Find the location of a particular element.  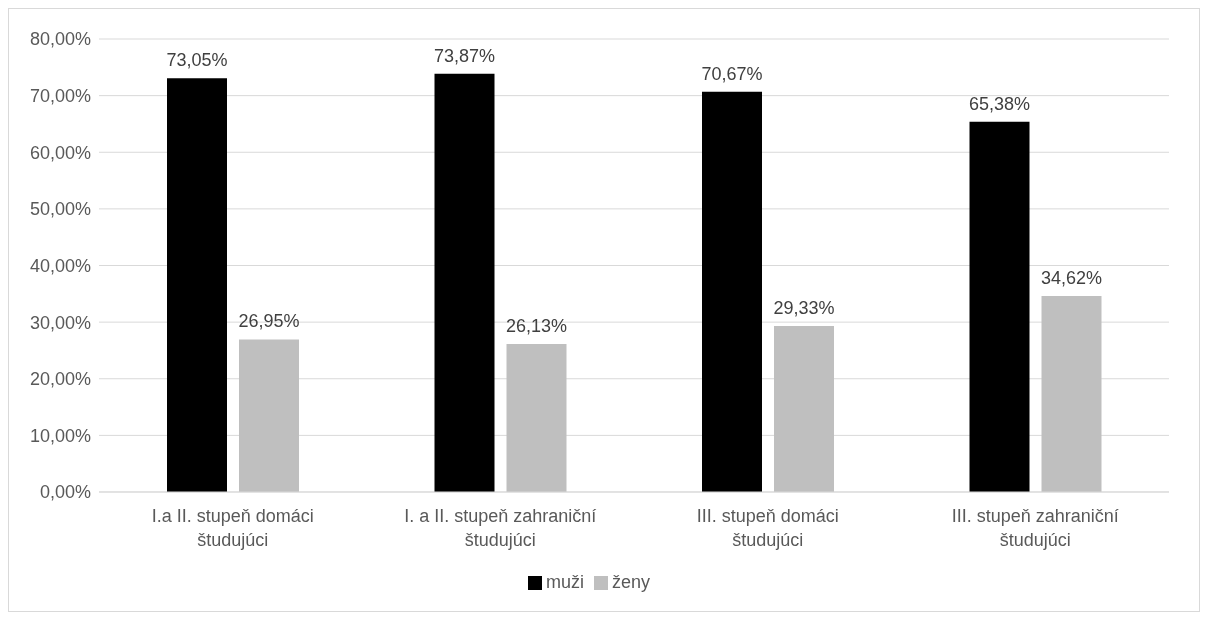

data-label: 70,67% is located at coordinates (732, 73).